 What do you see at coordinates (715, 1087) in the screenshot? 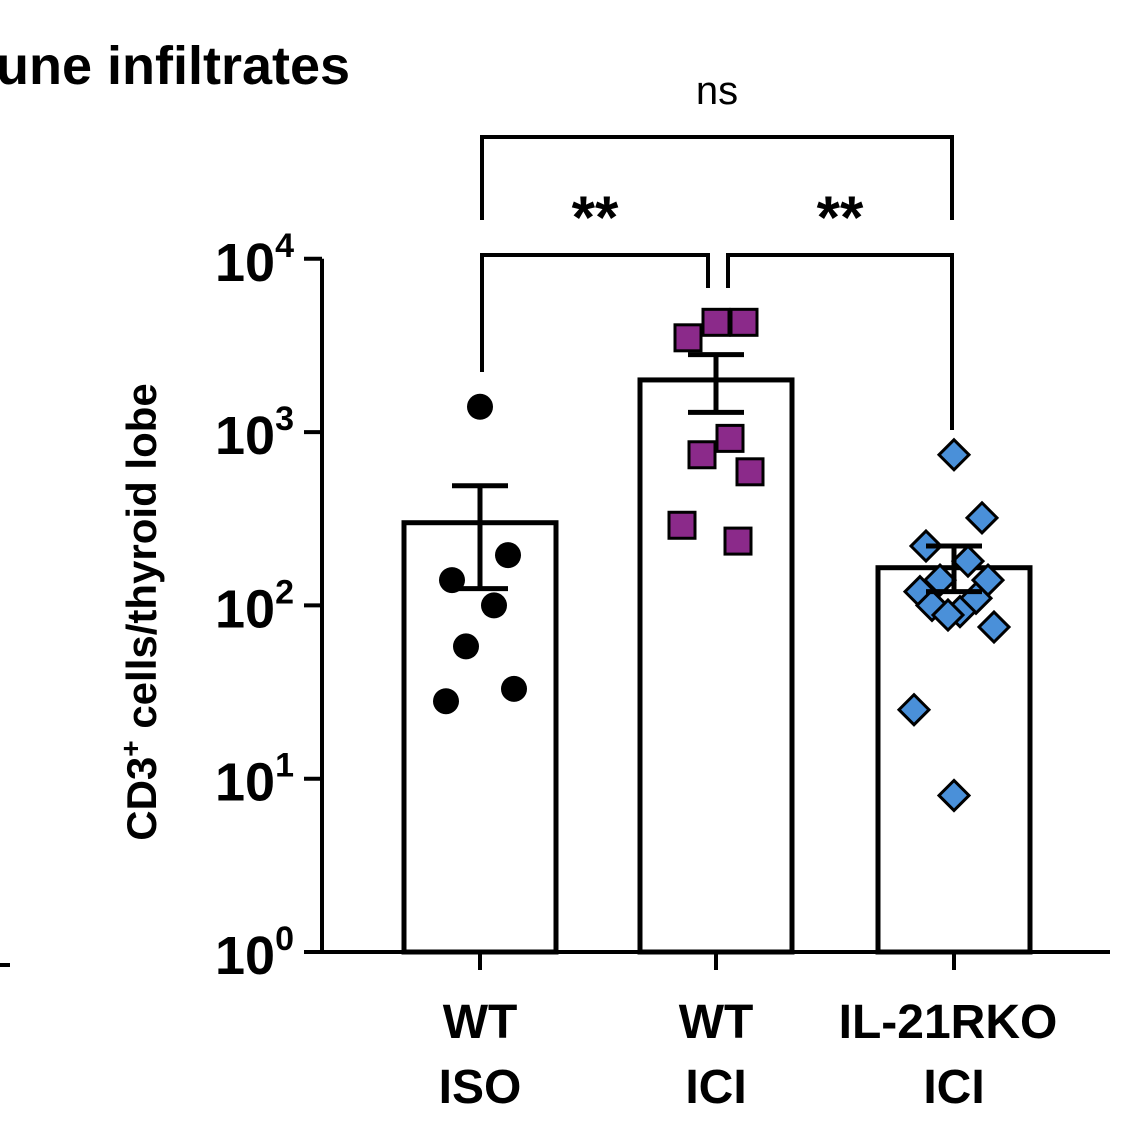
I see `x-label-1-line2: ICI` at bounding box center [715, 1087].